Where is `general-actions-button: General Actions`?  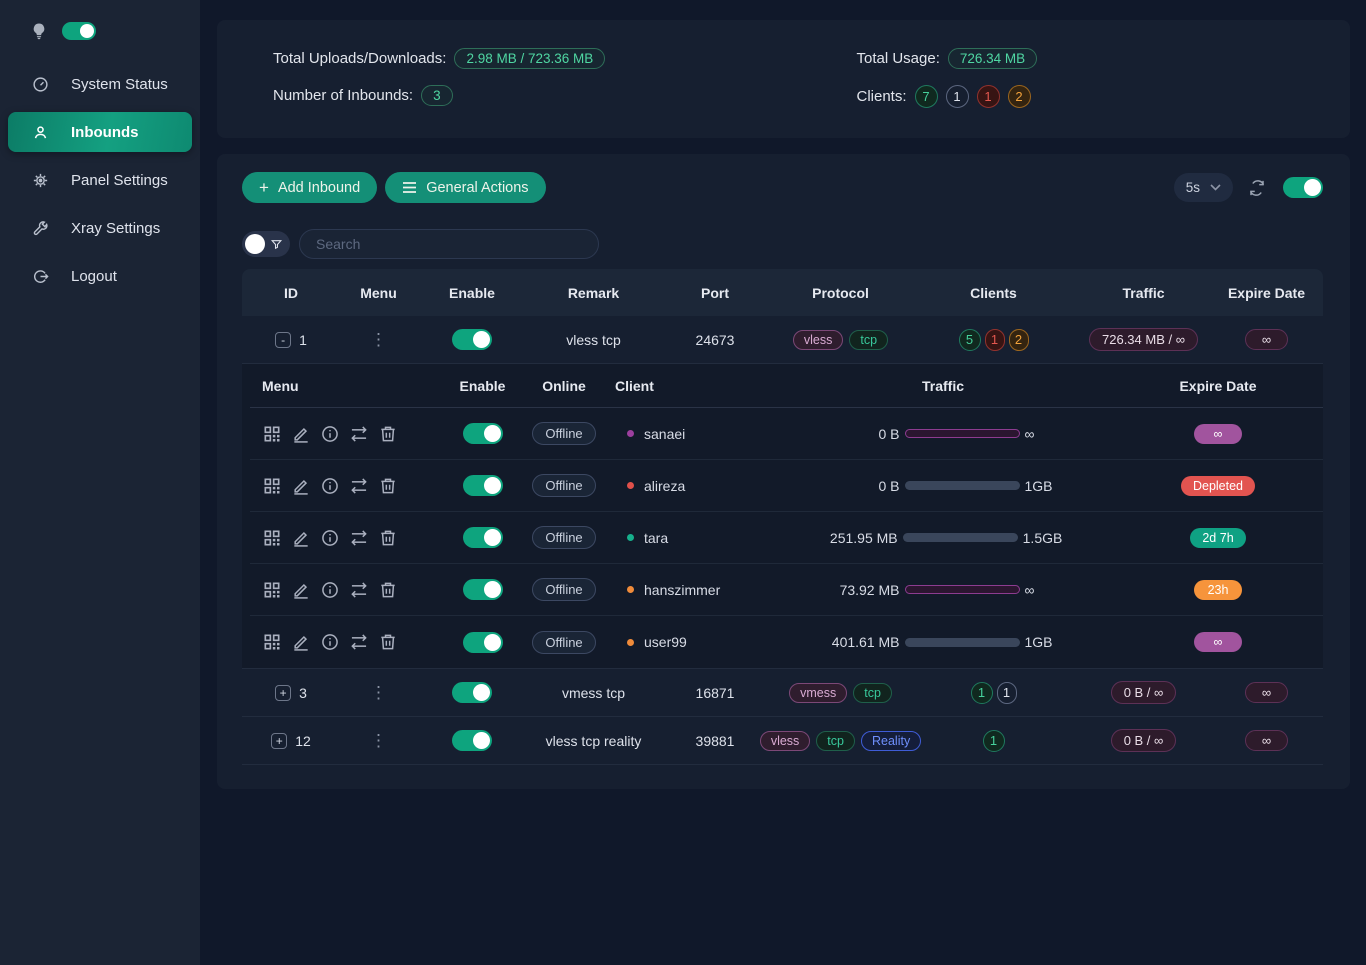
general-actions-button: General Actions is located at coordinates (465, 187).